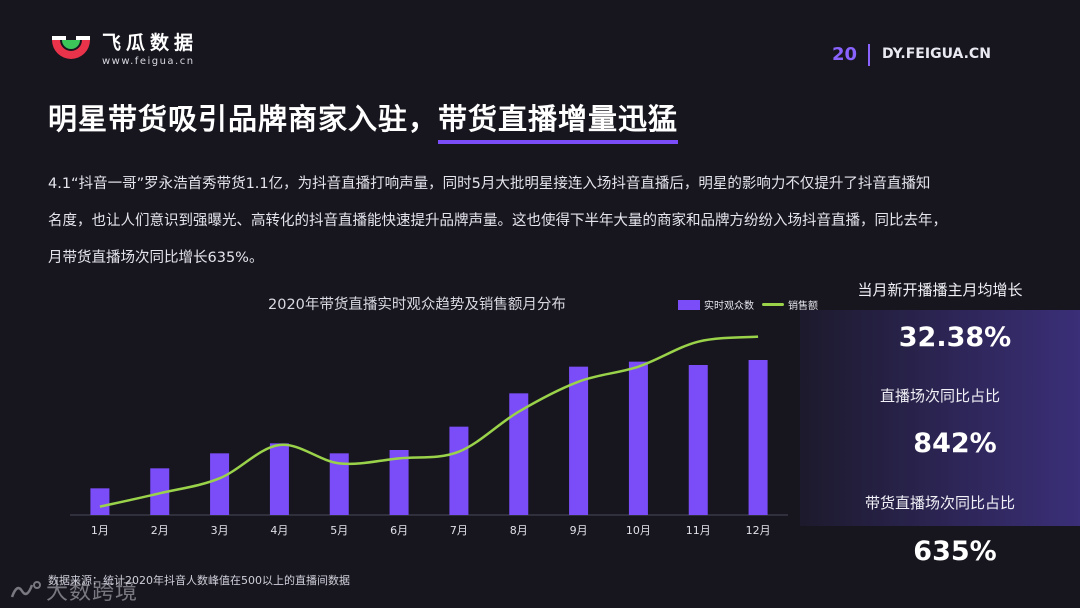 The image size is (1080, 608). I want to click on bar-10月, so click(638, 438).